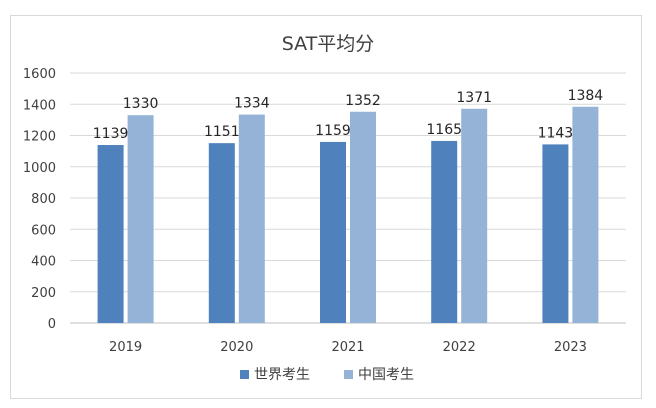 The width and height of the screenshot is (656, 408). I want to click on y-tick-label: 600, so click(43, 230).